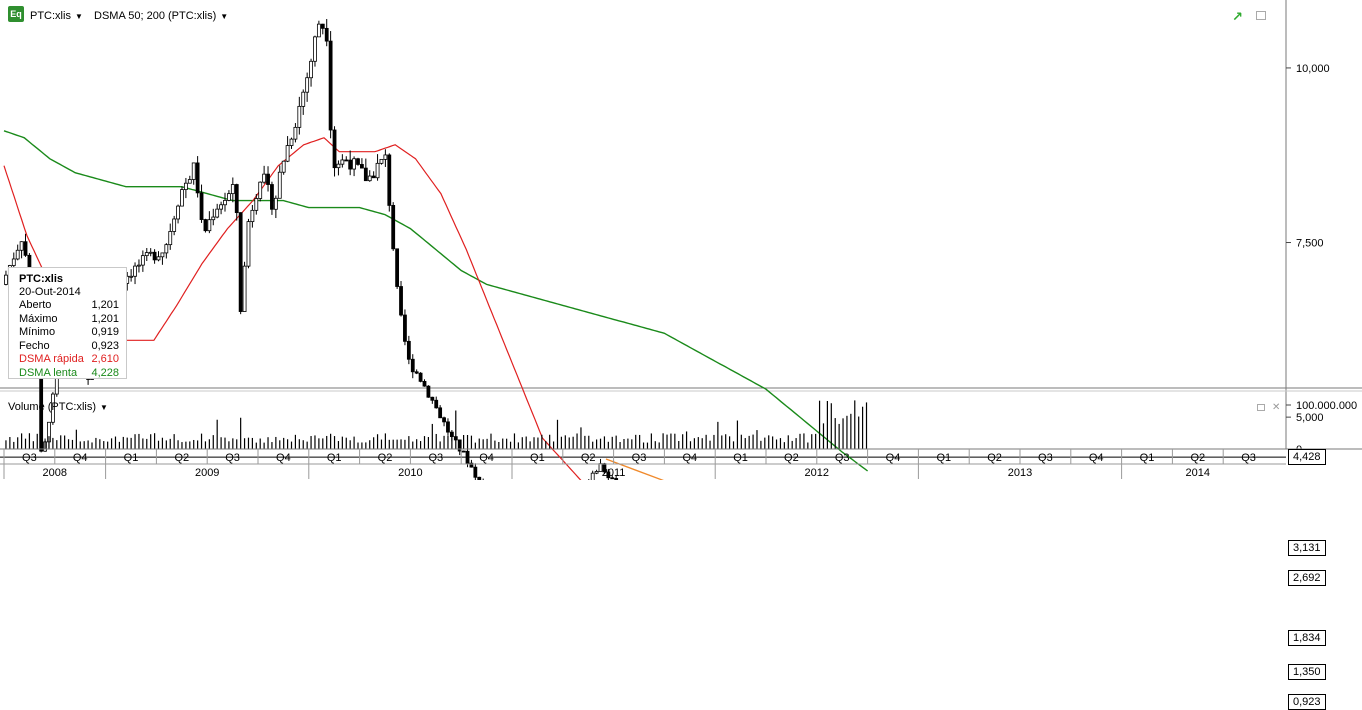  Describe the element at coordinates (37, 332) in the screenshot. I see `info-row-label: Mínimo` at that location.